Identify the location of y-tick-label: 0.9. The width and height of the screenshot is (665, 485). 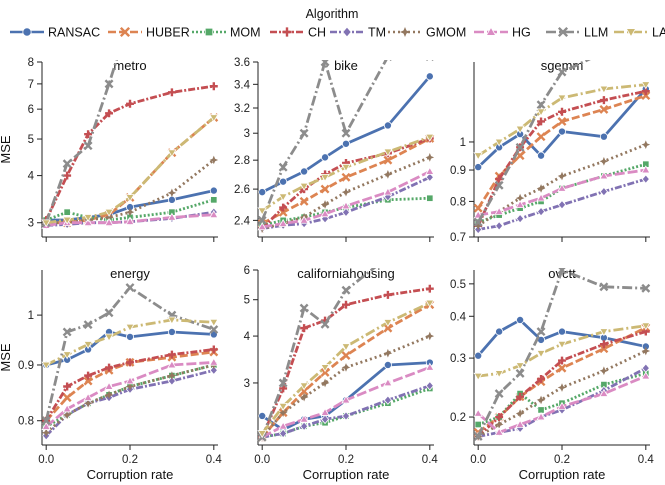
(458, 171).